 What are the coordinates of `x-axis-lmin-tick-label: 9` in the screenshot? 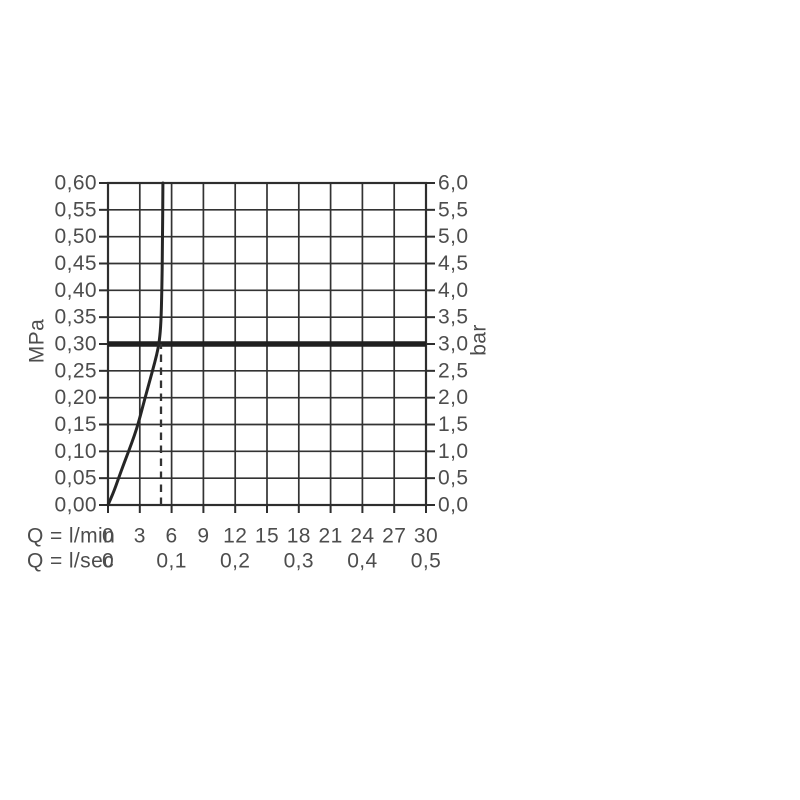 It's located at (203, 536).